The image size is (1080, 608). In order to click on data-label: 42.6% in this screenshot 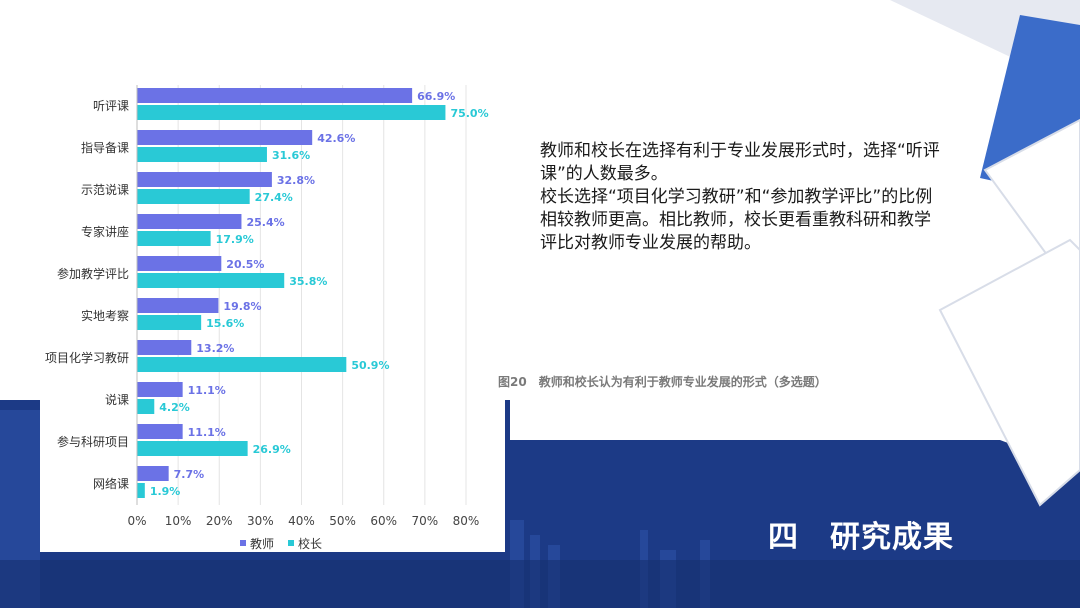, I will do `click(336, 138)`.